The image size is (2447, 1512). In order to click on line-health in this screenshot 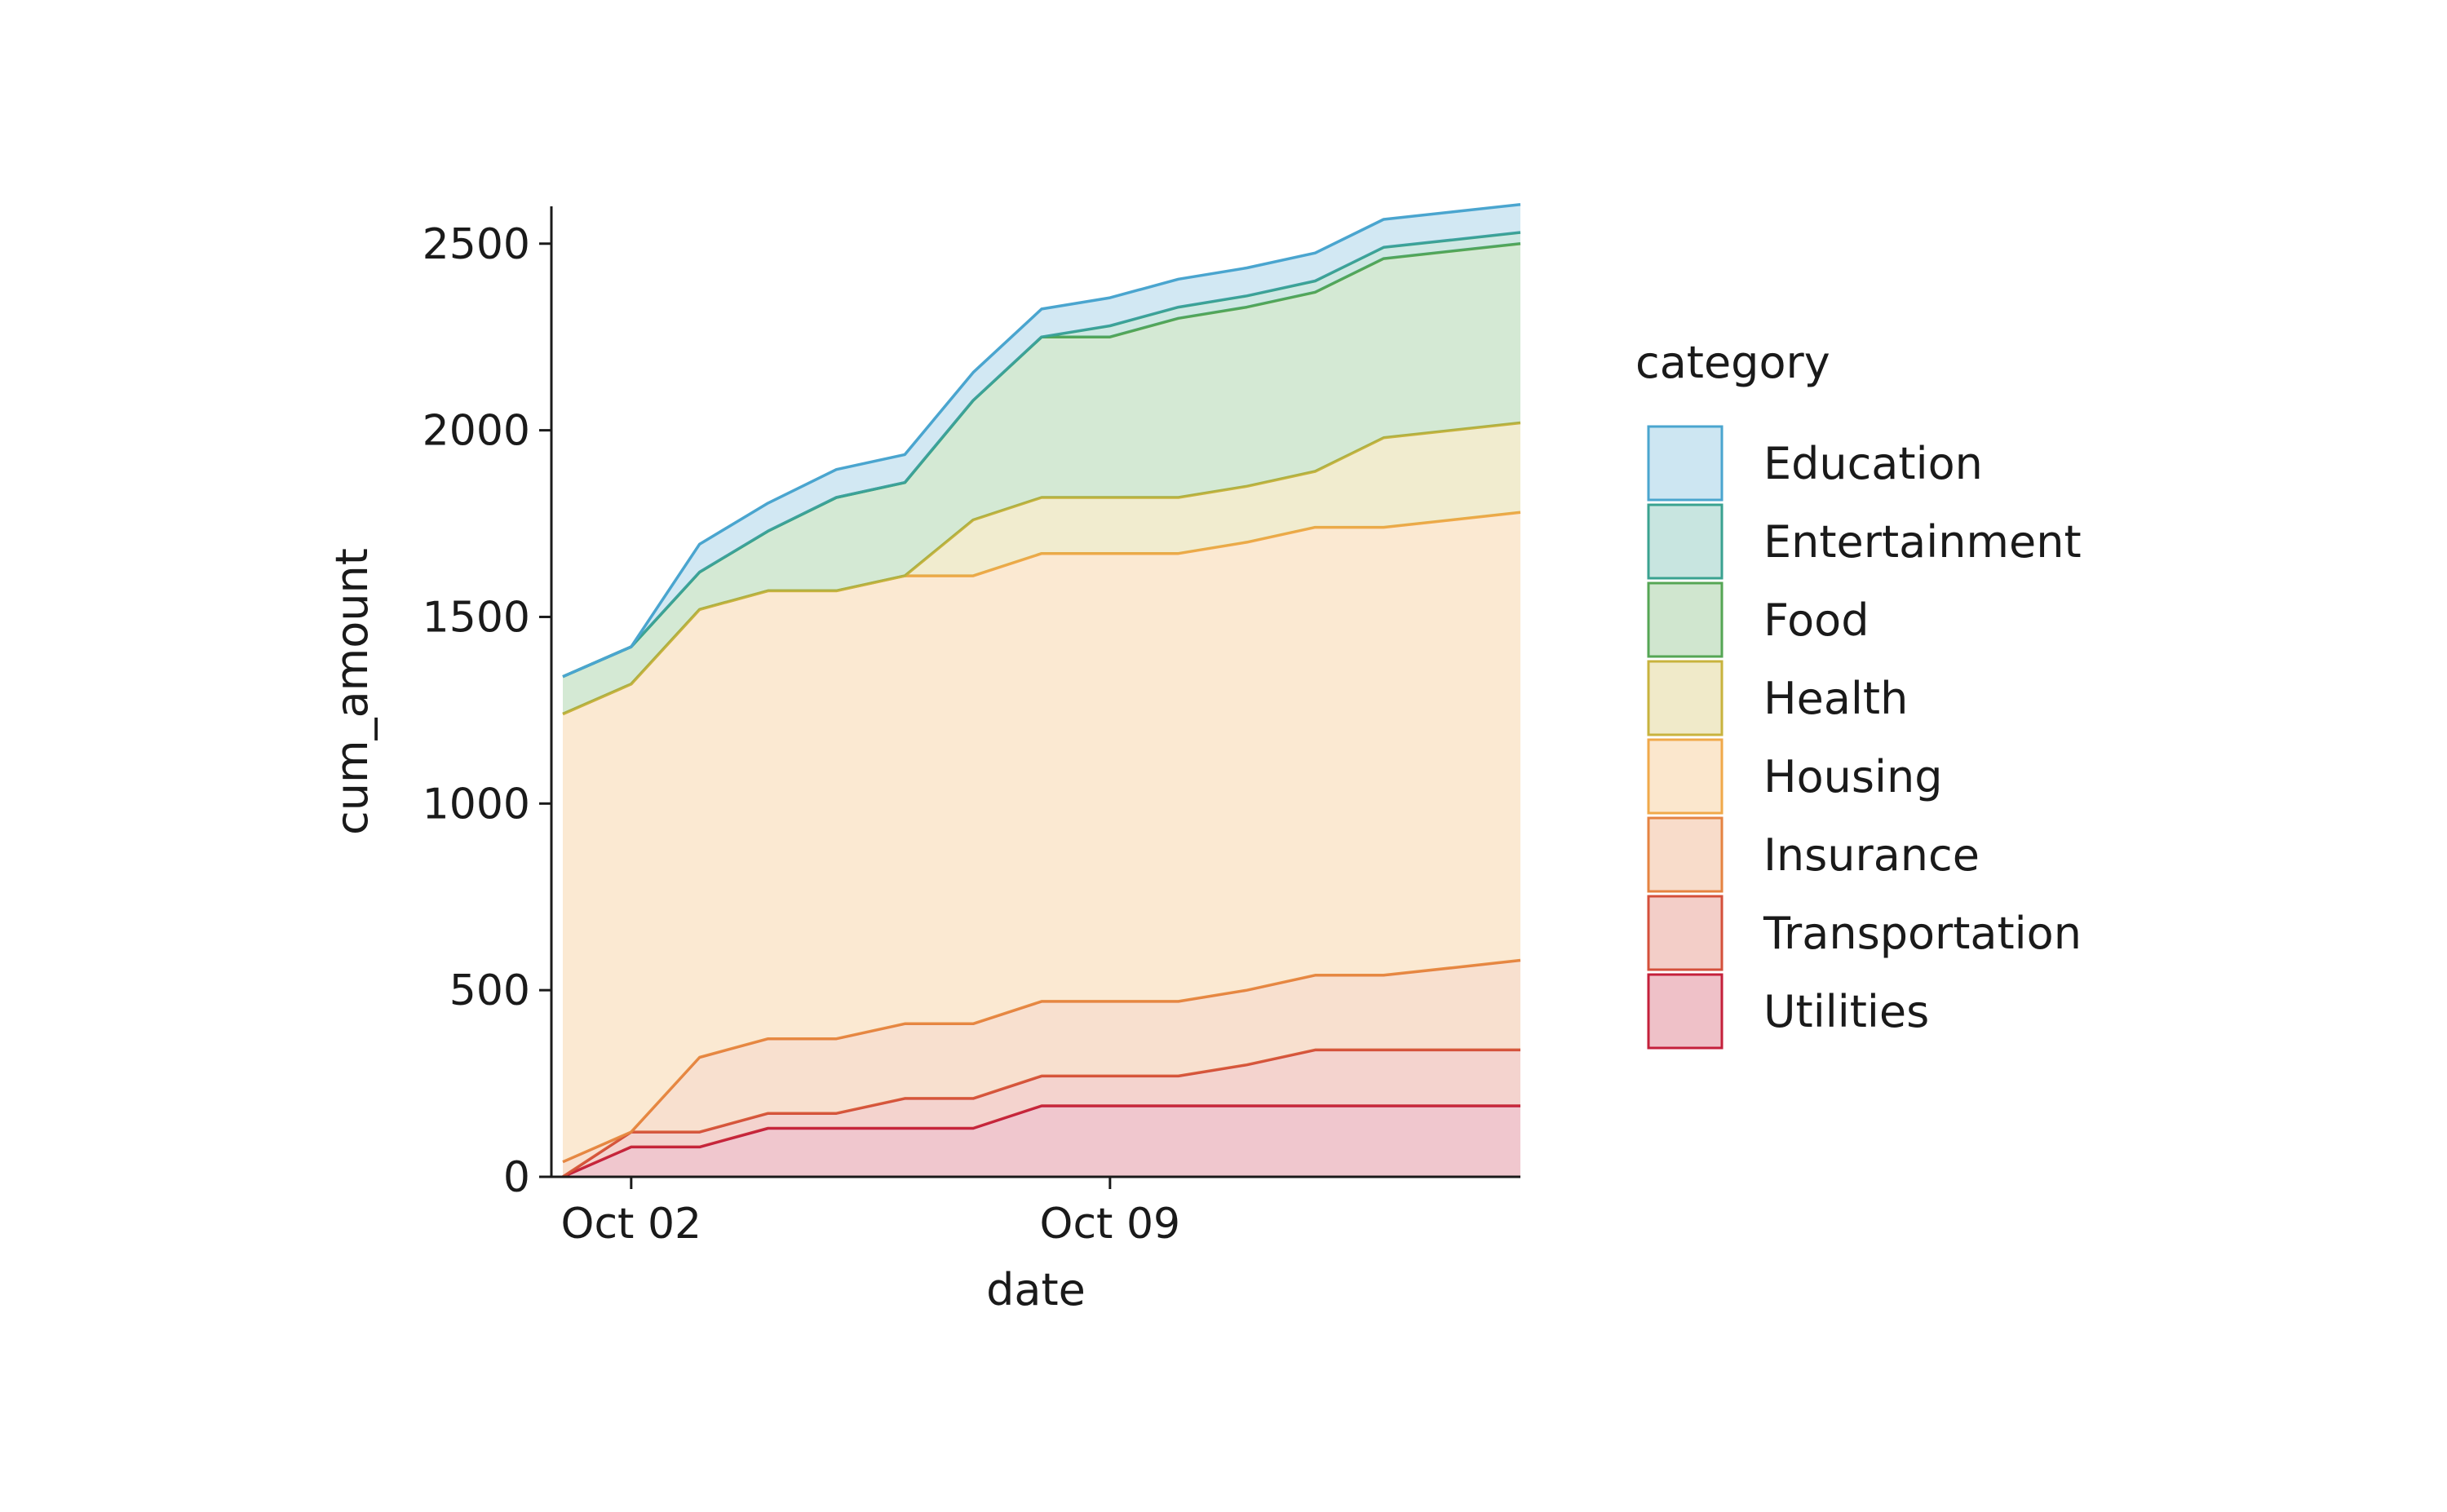, I will do `click(1041, 568)`.